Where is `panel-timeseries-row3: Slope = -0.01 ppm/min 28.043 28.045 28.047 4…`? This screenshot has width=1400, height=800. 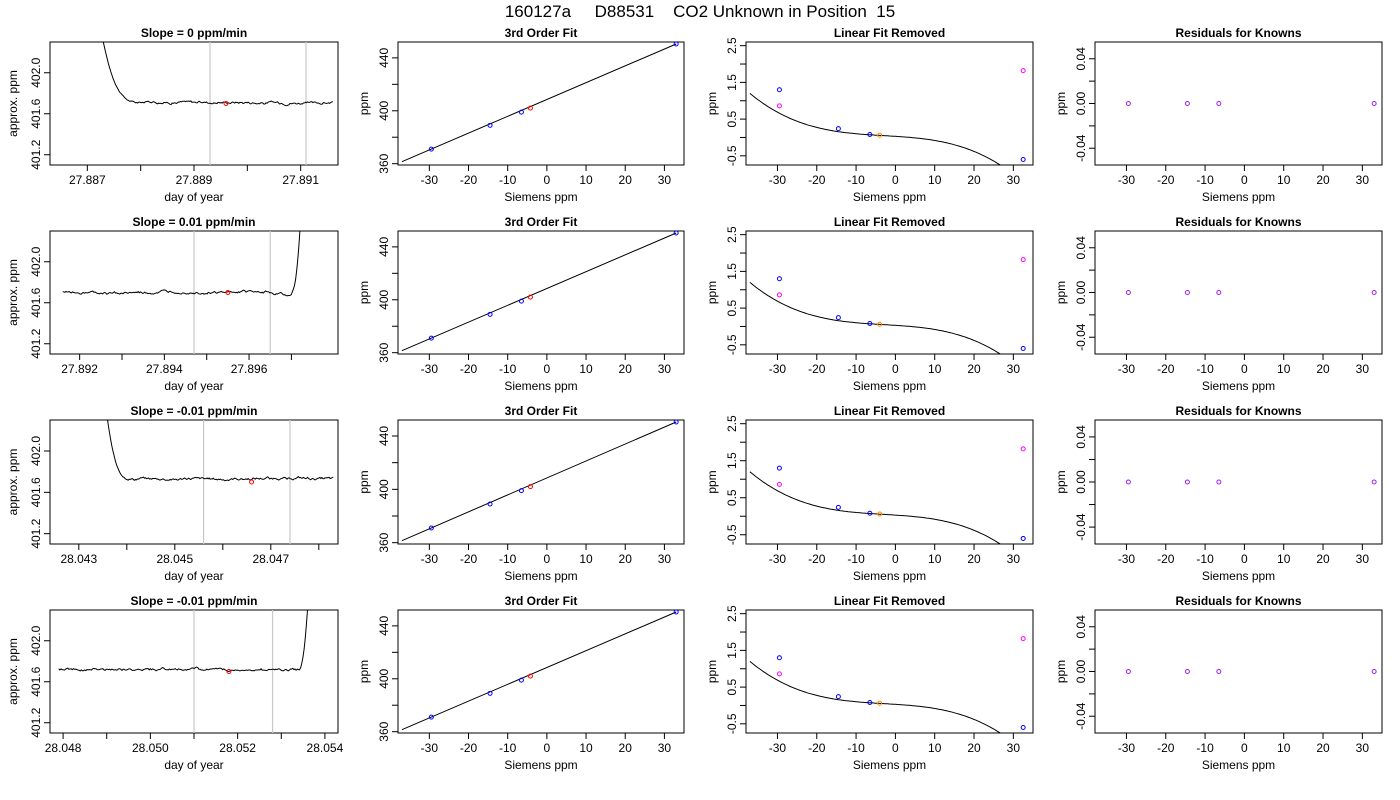
panel-timeseries-row3: Slope = -0.01 ppm/min 28.043 28.045 28.047 4… is located at coordinates (172, 493).